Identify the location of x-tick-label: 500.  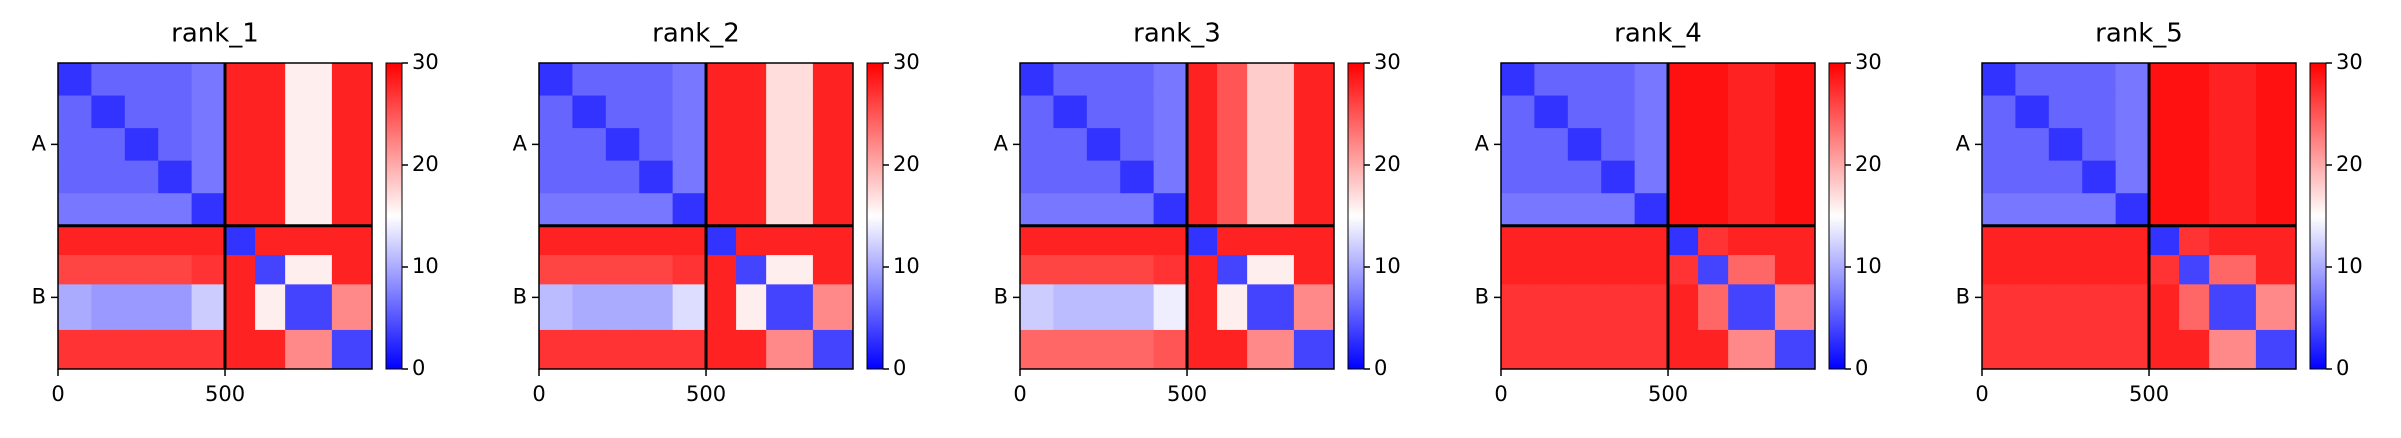
(1668, 394).